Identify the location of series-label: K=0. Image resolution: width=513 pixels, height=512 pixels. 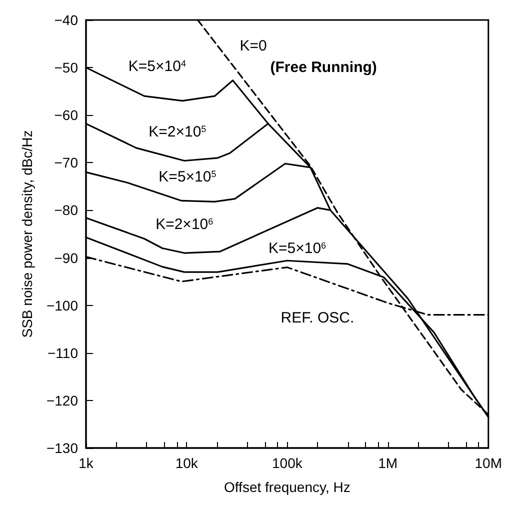
(253, 46).